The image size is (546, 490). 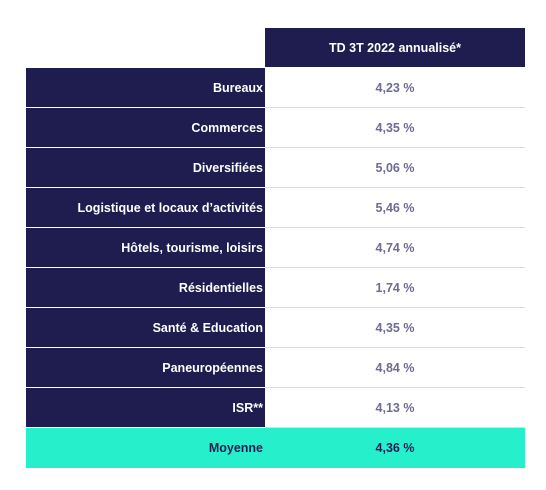 I want to click on row-label: ISR**, so click(x=145, y=408).